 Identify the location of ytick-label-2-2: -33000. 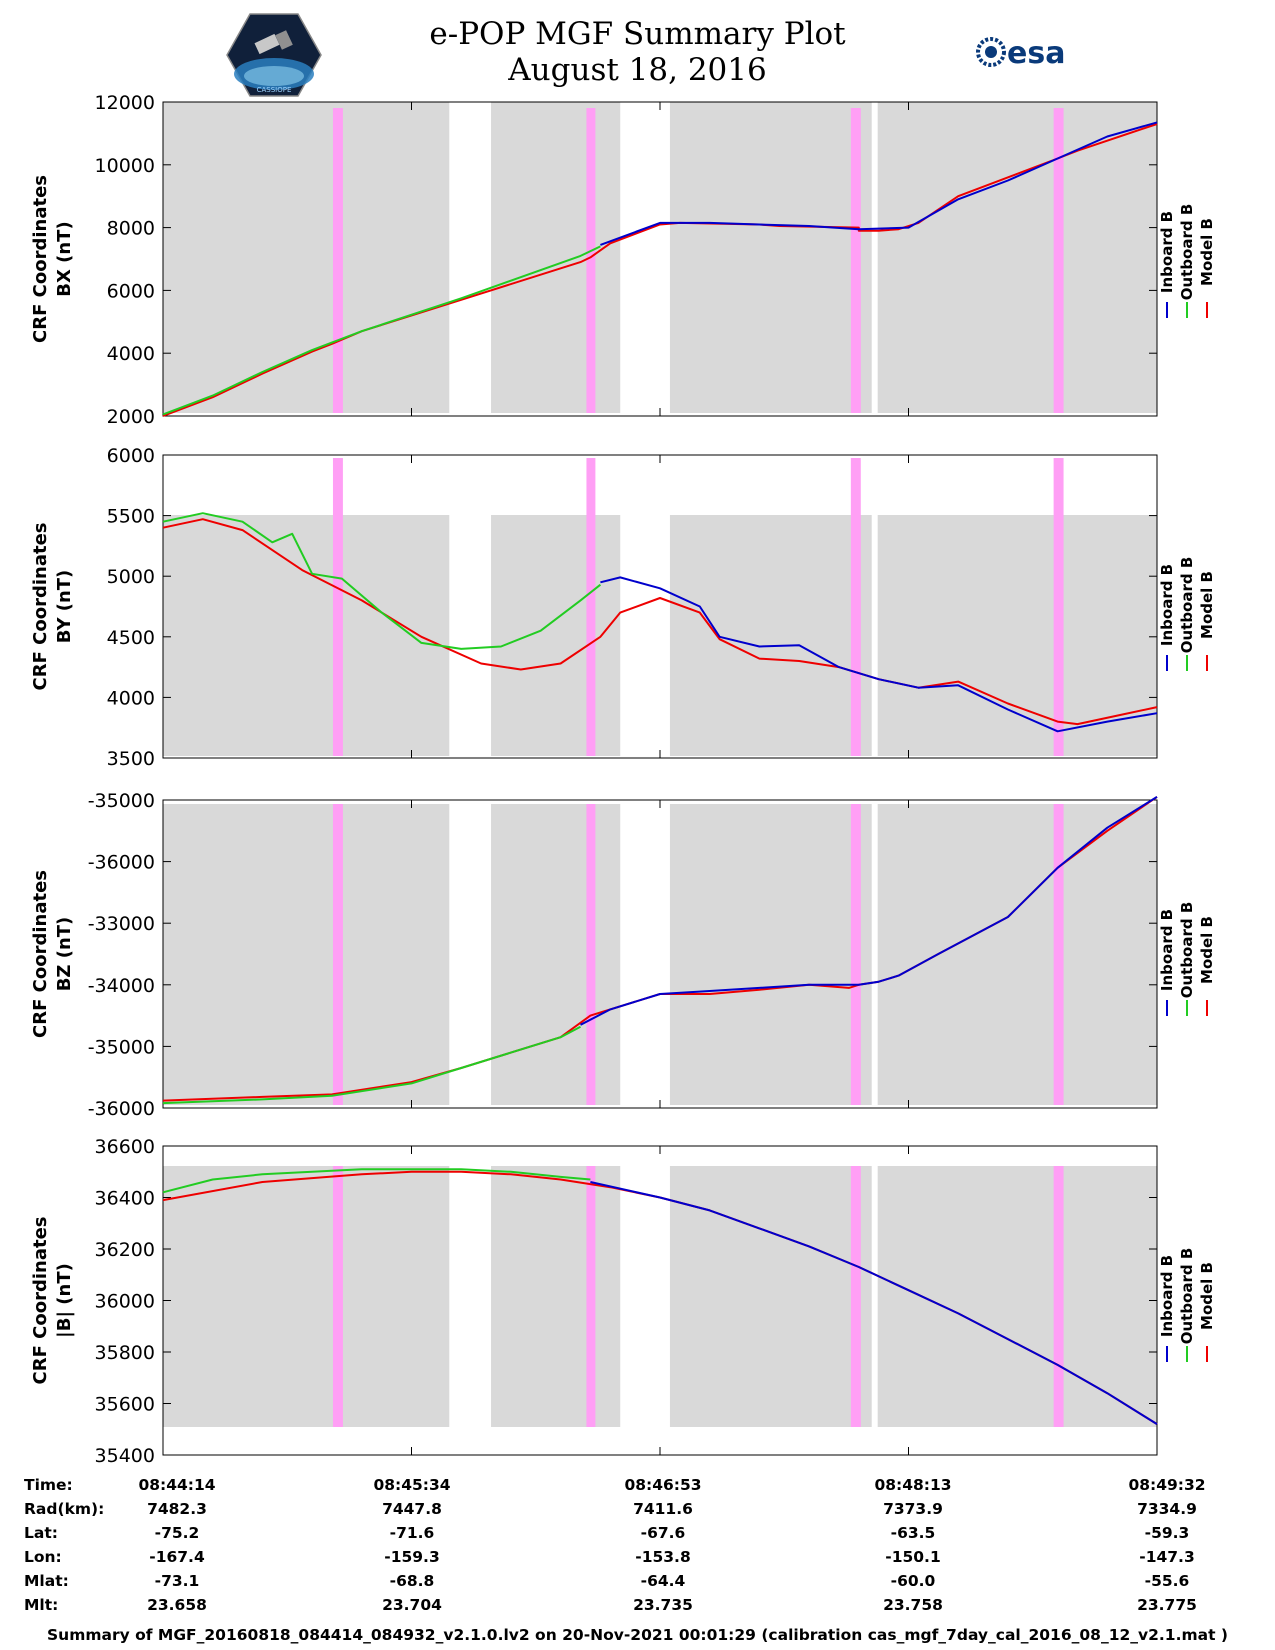
(121, 924).